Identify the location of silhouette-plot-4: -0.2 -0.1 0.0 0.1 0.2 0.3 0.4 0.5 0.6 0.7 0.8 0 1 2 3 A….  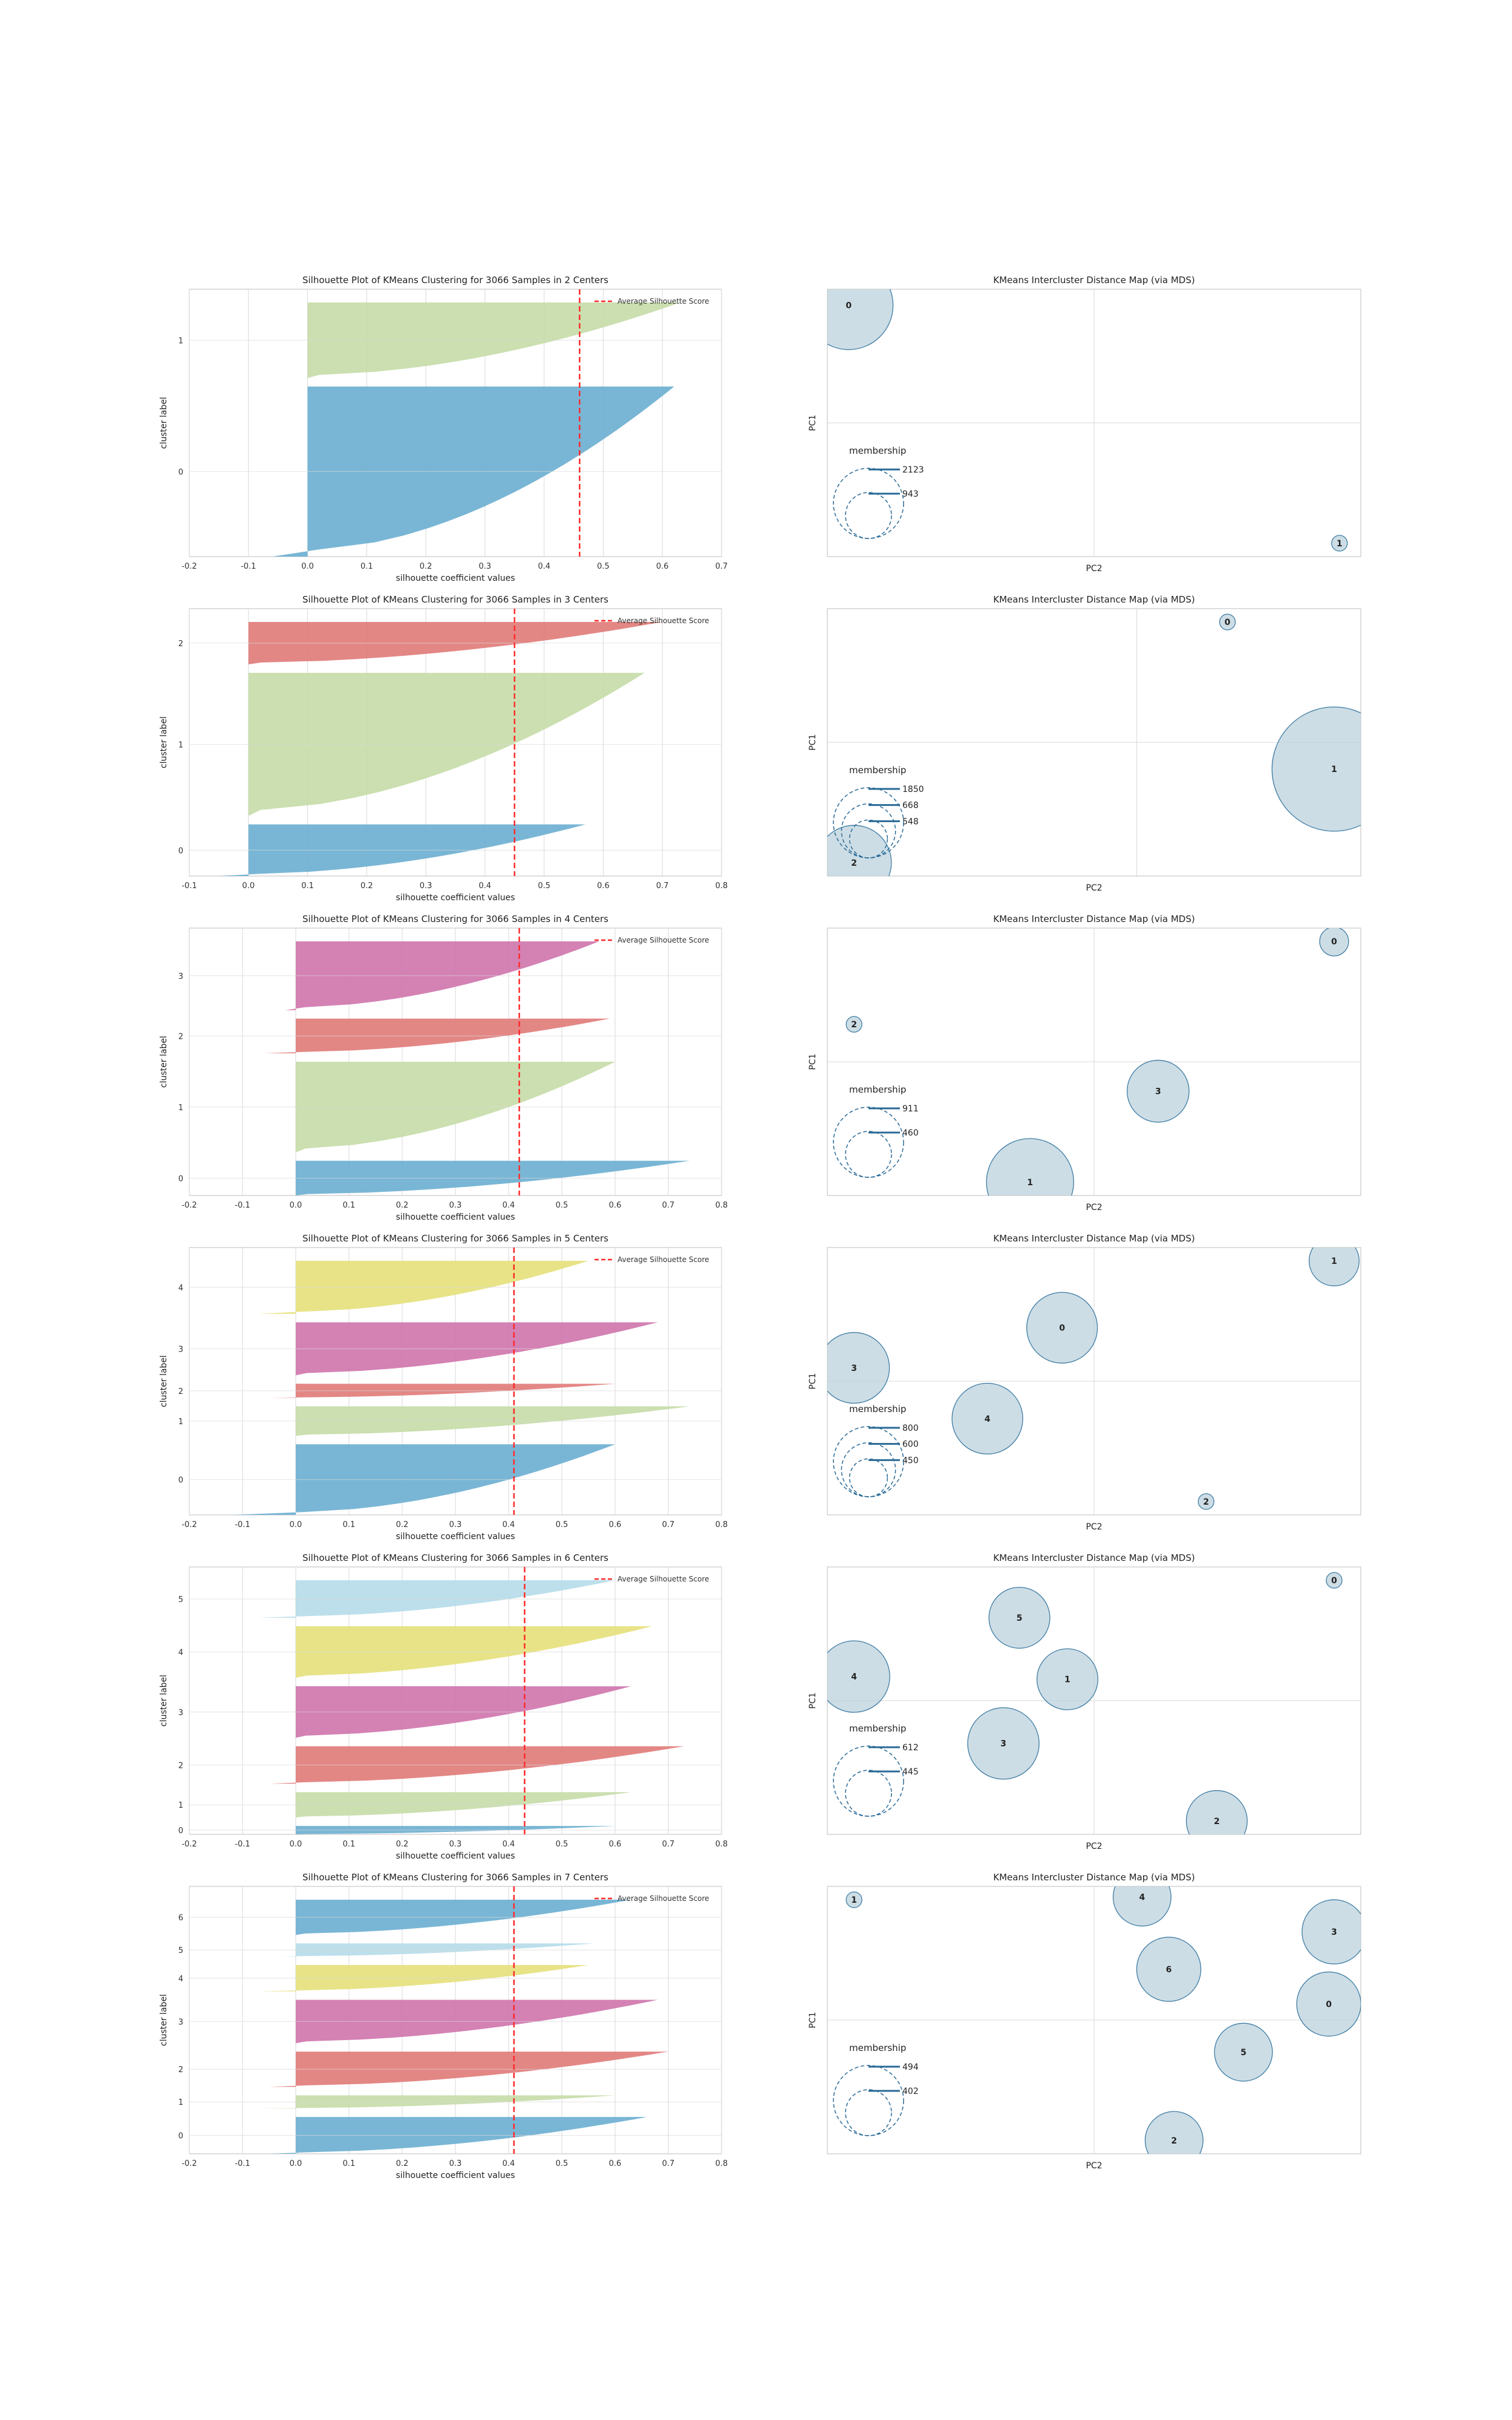
(444, 1068).